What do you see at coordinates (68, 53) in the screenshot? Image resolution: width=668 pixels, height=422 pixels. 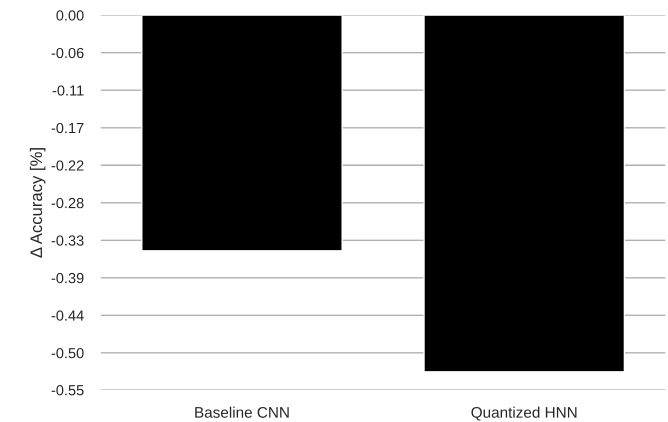 I see `y-tick-label: -0.06` at bounding box center [68, 53].